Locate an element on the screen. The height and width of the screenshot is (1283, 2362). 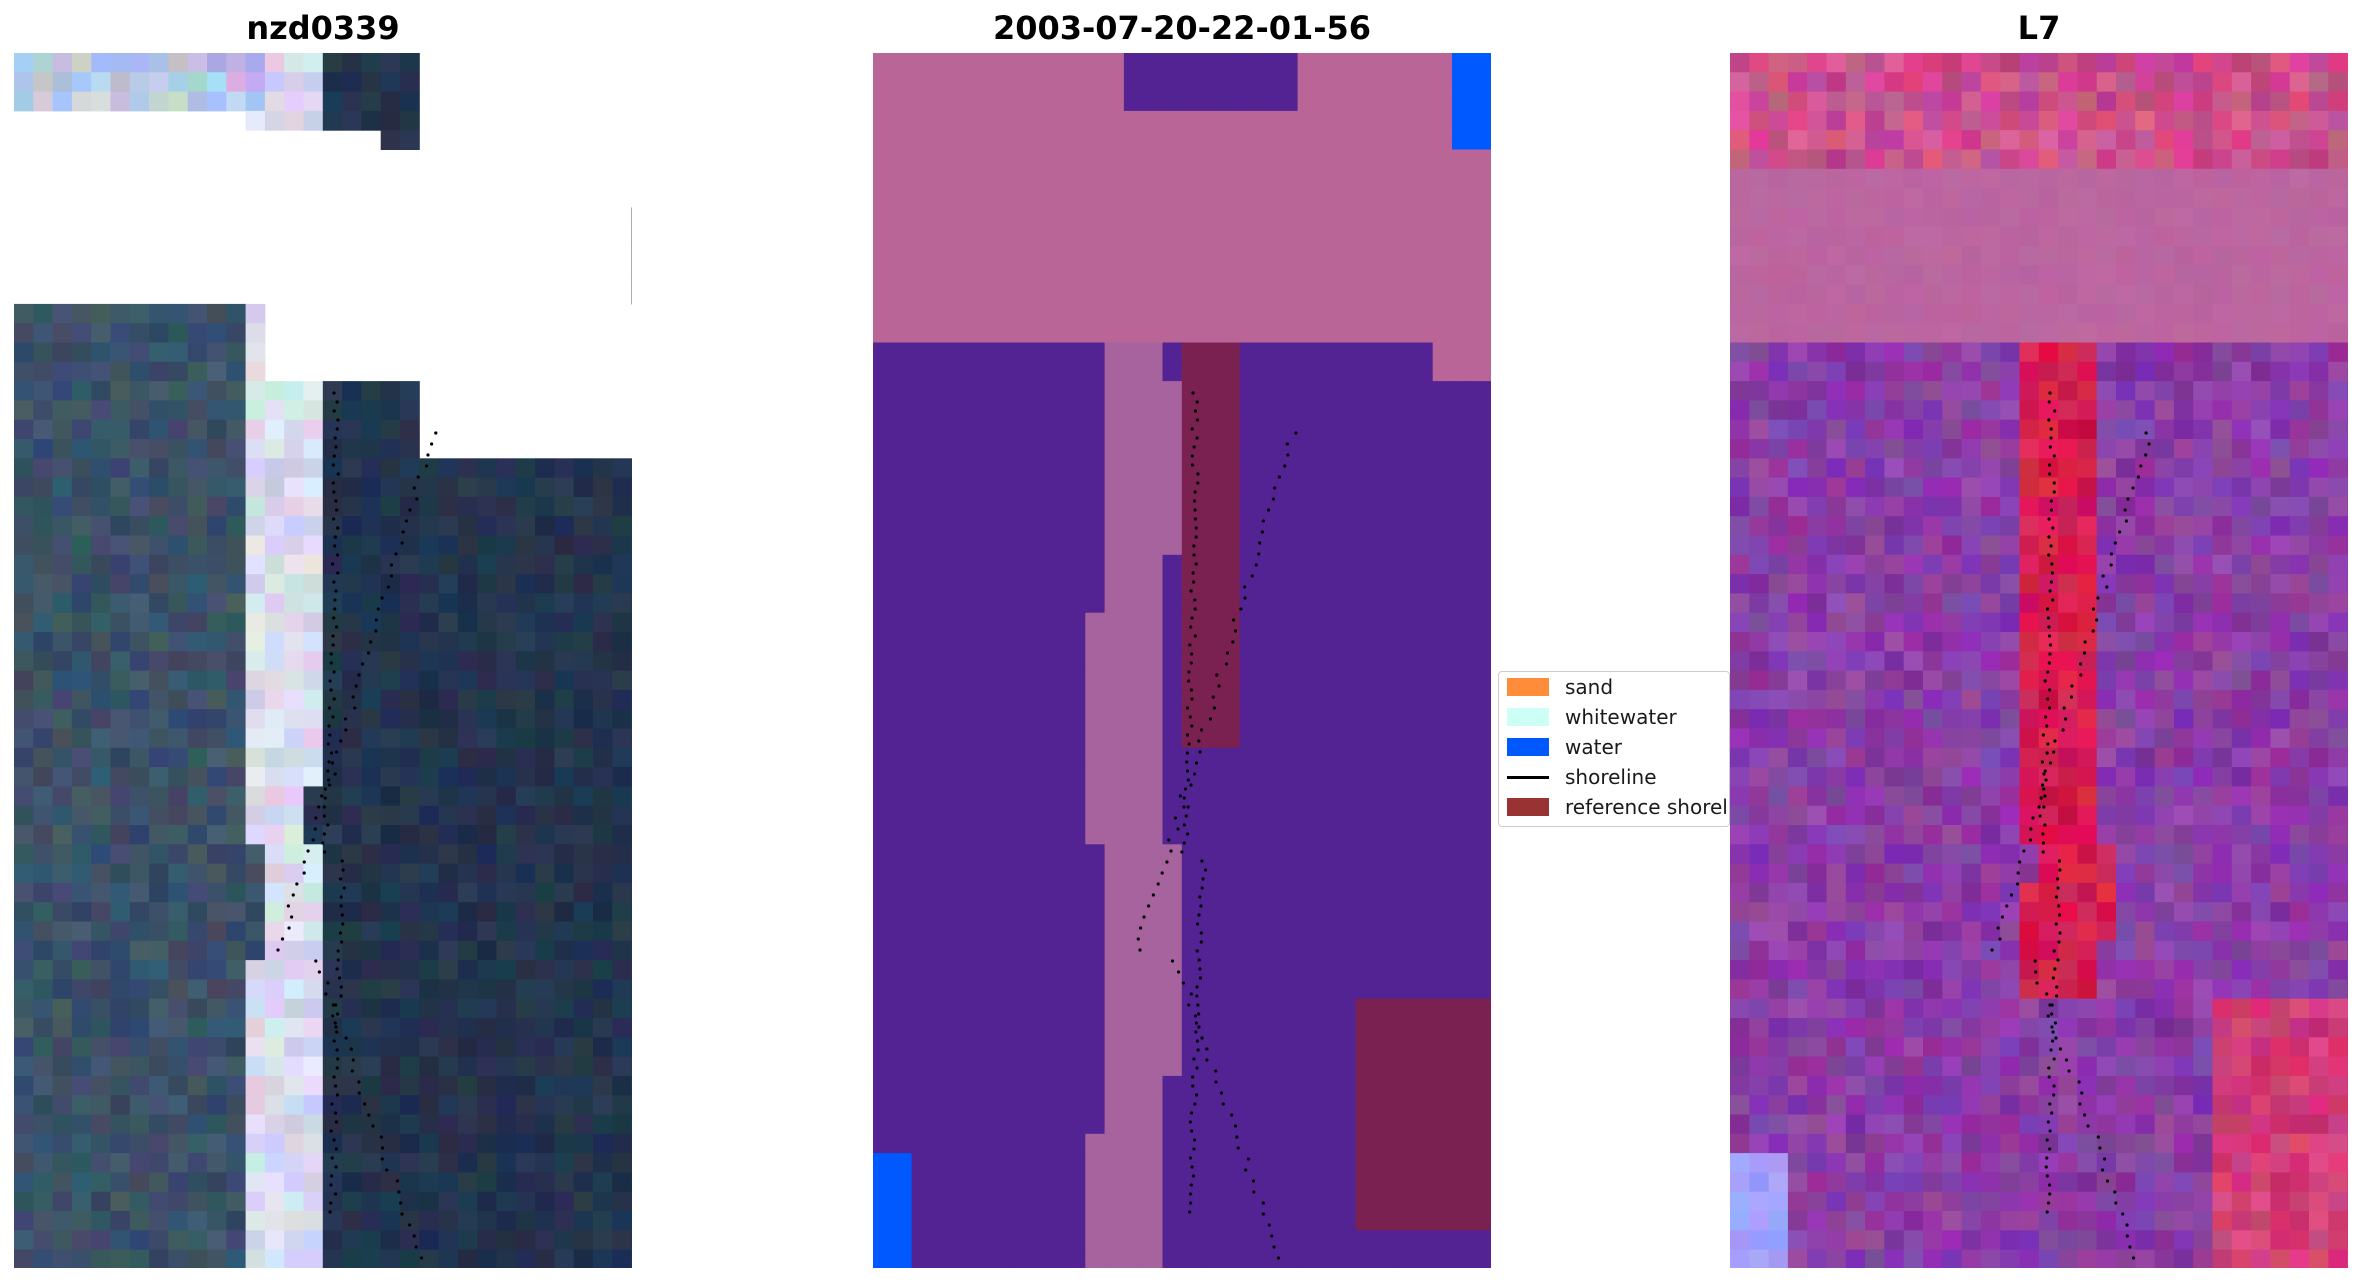
legend-swatch-whitewater is located at coordinates (1528, 717).